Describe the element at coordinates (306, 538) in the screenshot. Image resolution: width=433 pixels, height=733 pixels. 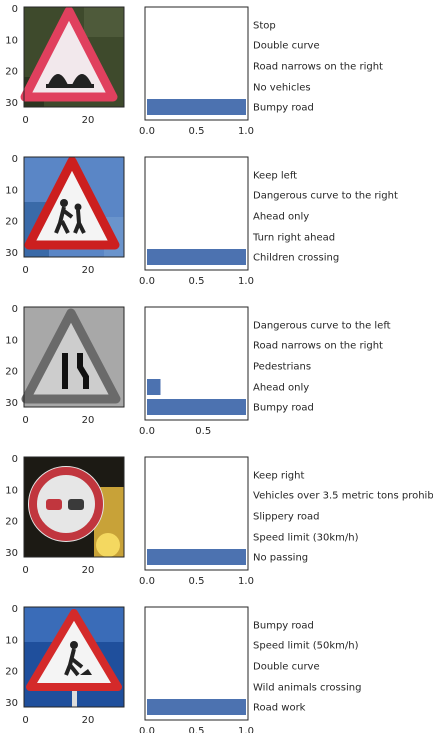
I see `category-label: Speed limit (30km/h)` at that location.